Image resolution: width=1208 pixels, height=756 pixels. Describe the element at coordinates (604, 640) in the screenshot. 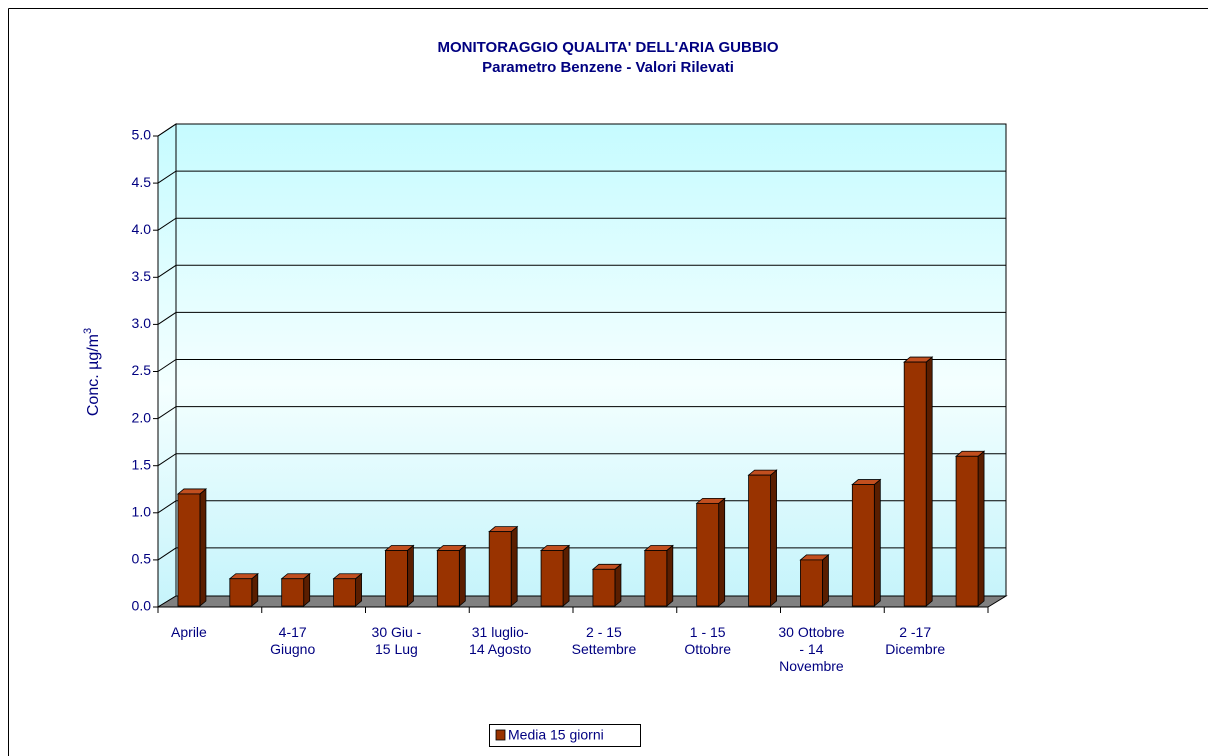

I see `x-tick-label: 2 - 15 Settembre` at that location.